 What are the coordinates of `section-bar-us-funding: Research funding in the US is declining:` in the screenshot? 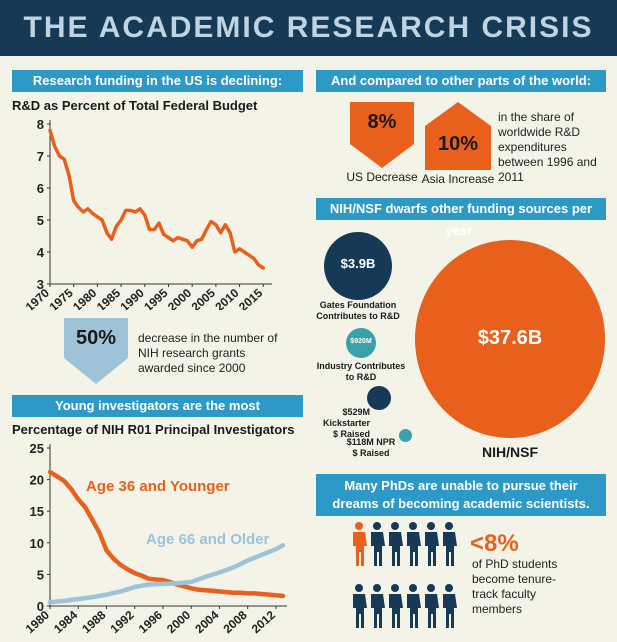 It's located at (157, 81).